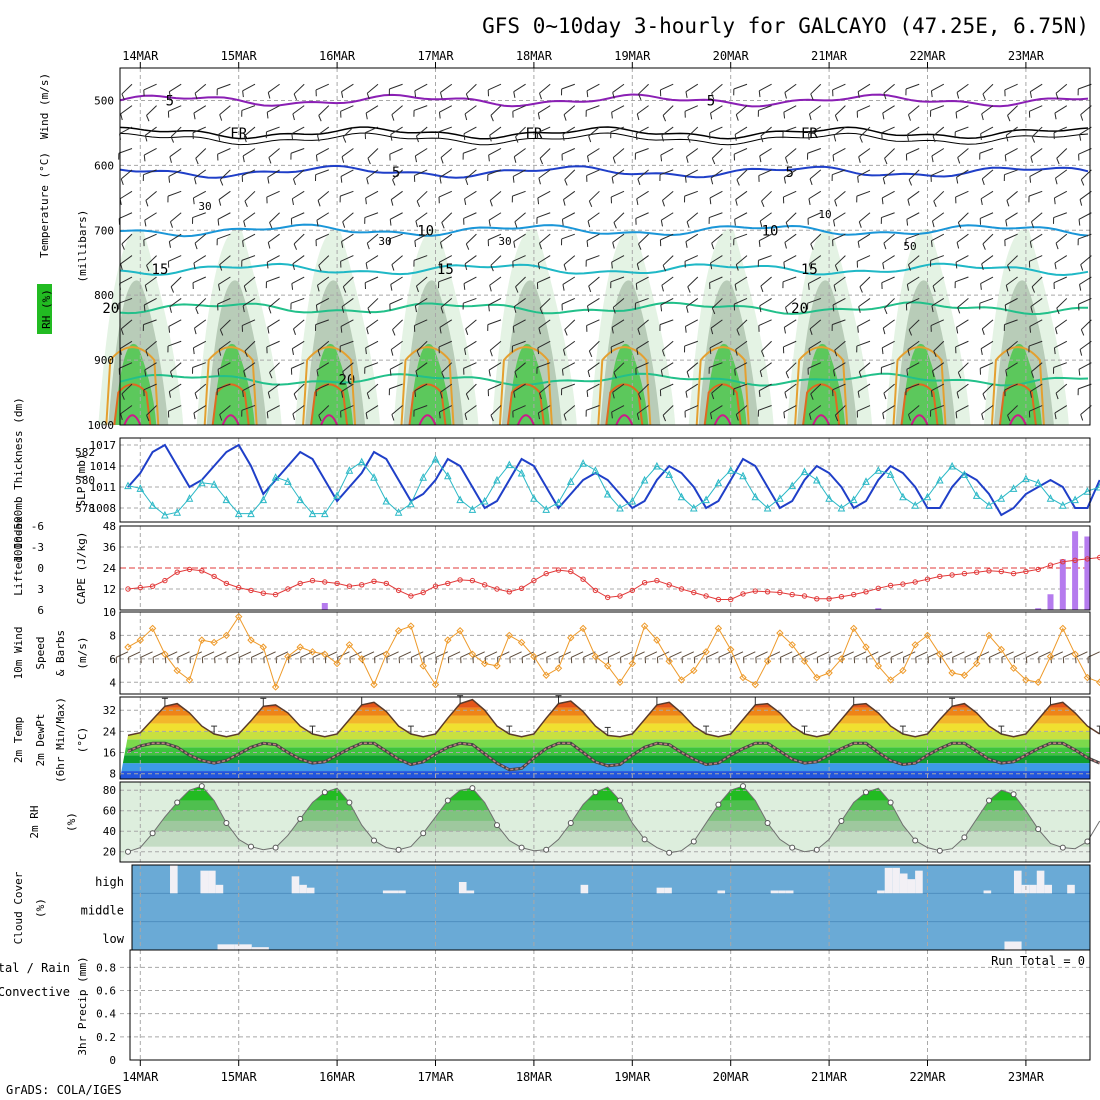 This screenshot has width=1100, height=1100. What do you see at coordinates (435, 1077) in the screenshot?
I see `bottom-date-label: 17MAR` at bounding box center [435, 1077].